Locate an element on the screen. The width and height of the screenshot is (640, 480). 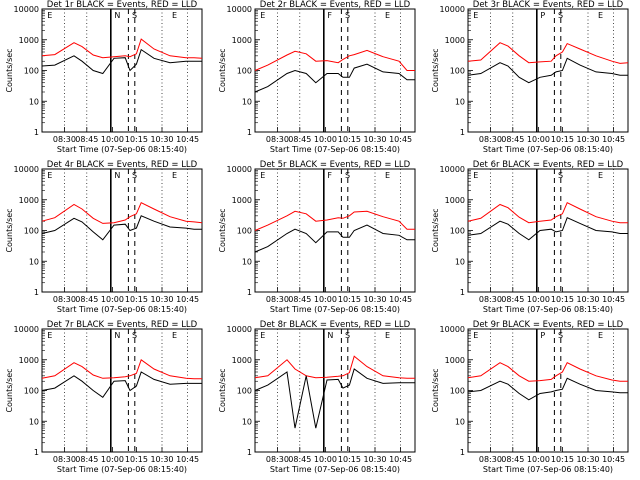
chart-title: Det 9r BLACK = Events, RED = LLD is located at coordinates (548, 325).